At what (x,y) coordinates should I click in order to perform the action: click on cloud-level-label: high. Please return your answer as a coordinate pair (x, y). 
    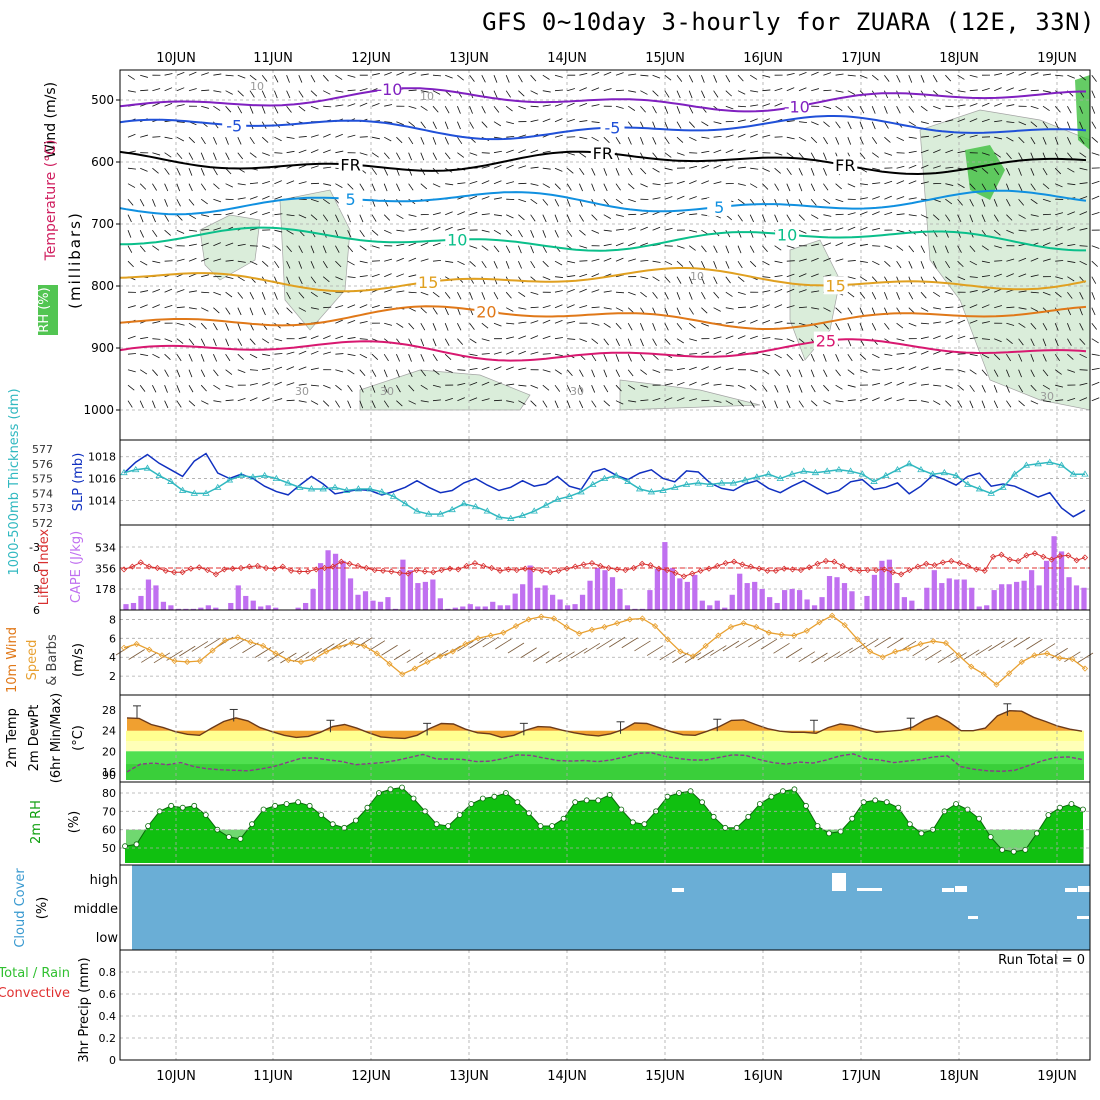
    Looking at the image, I should click on (104, 880).